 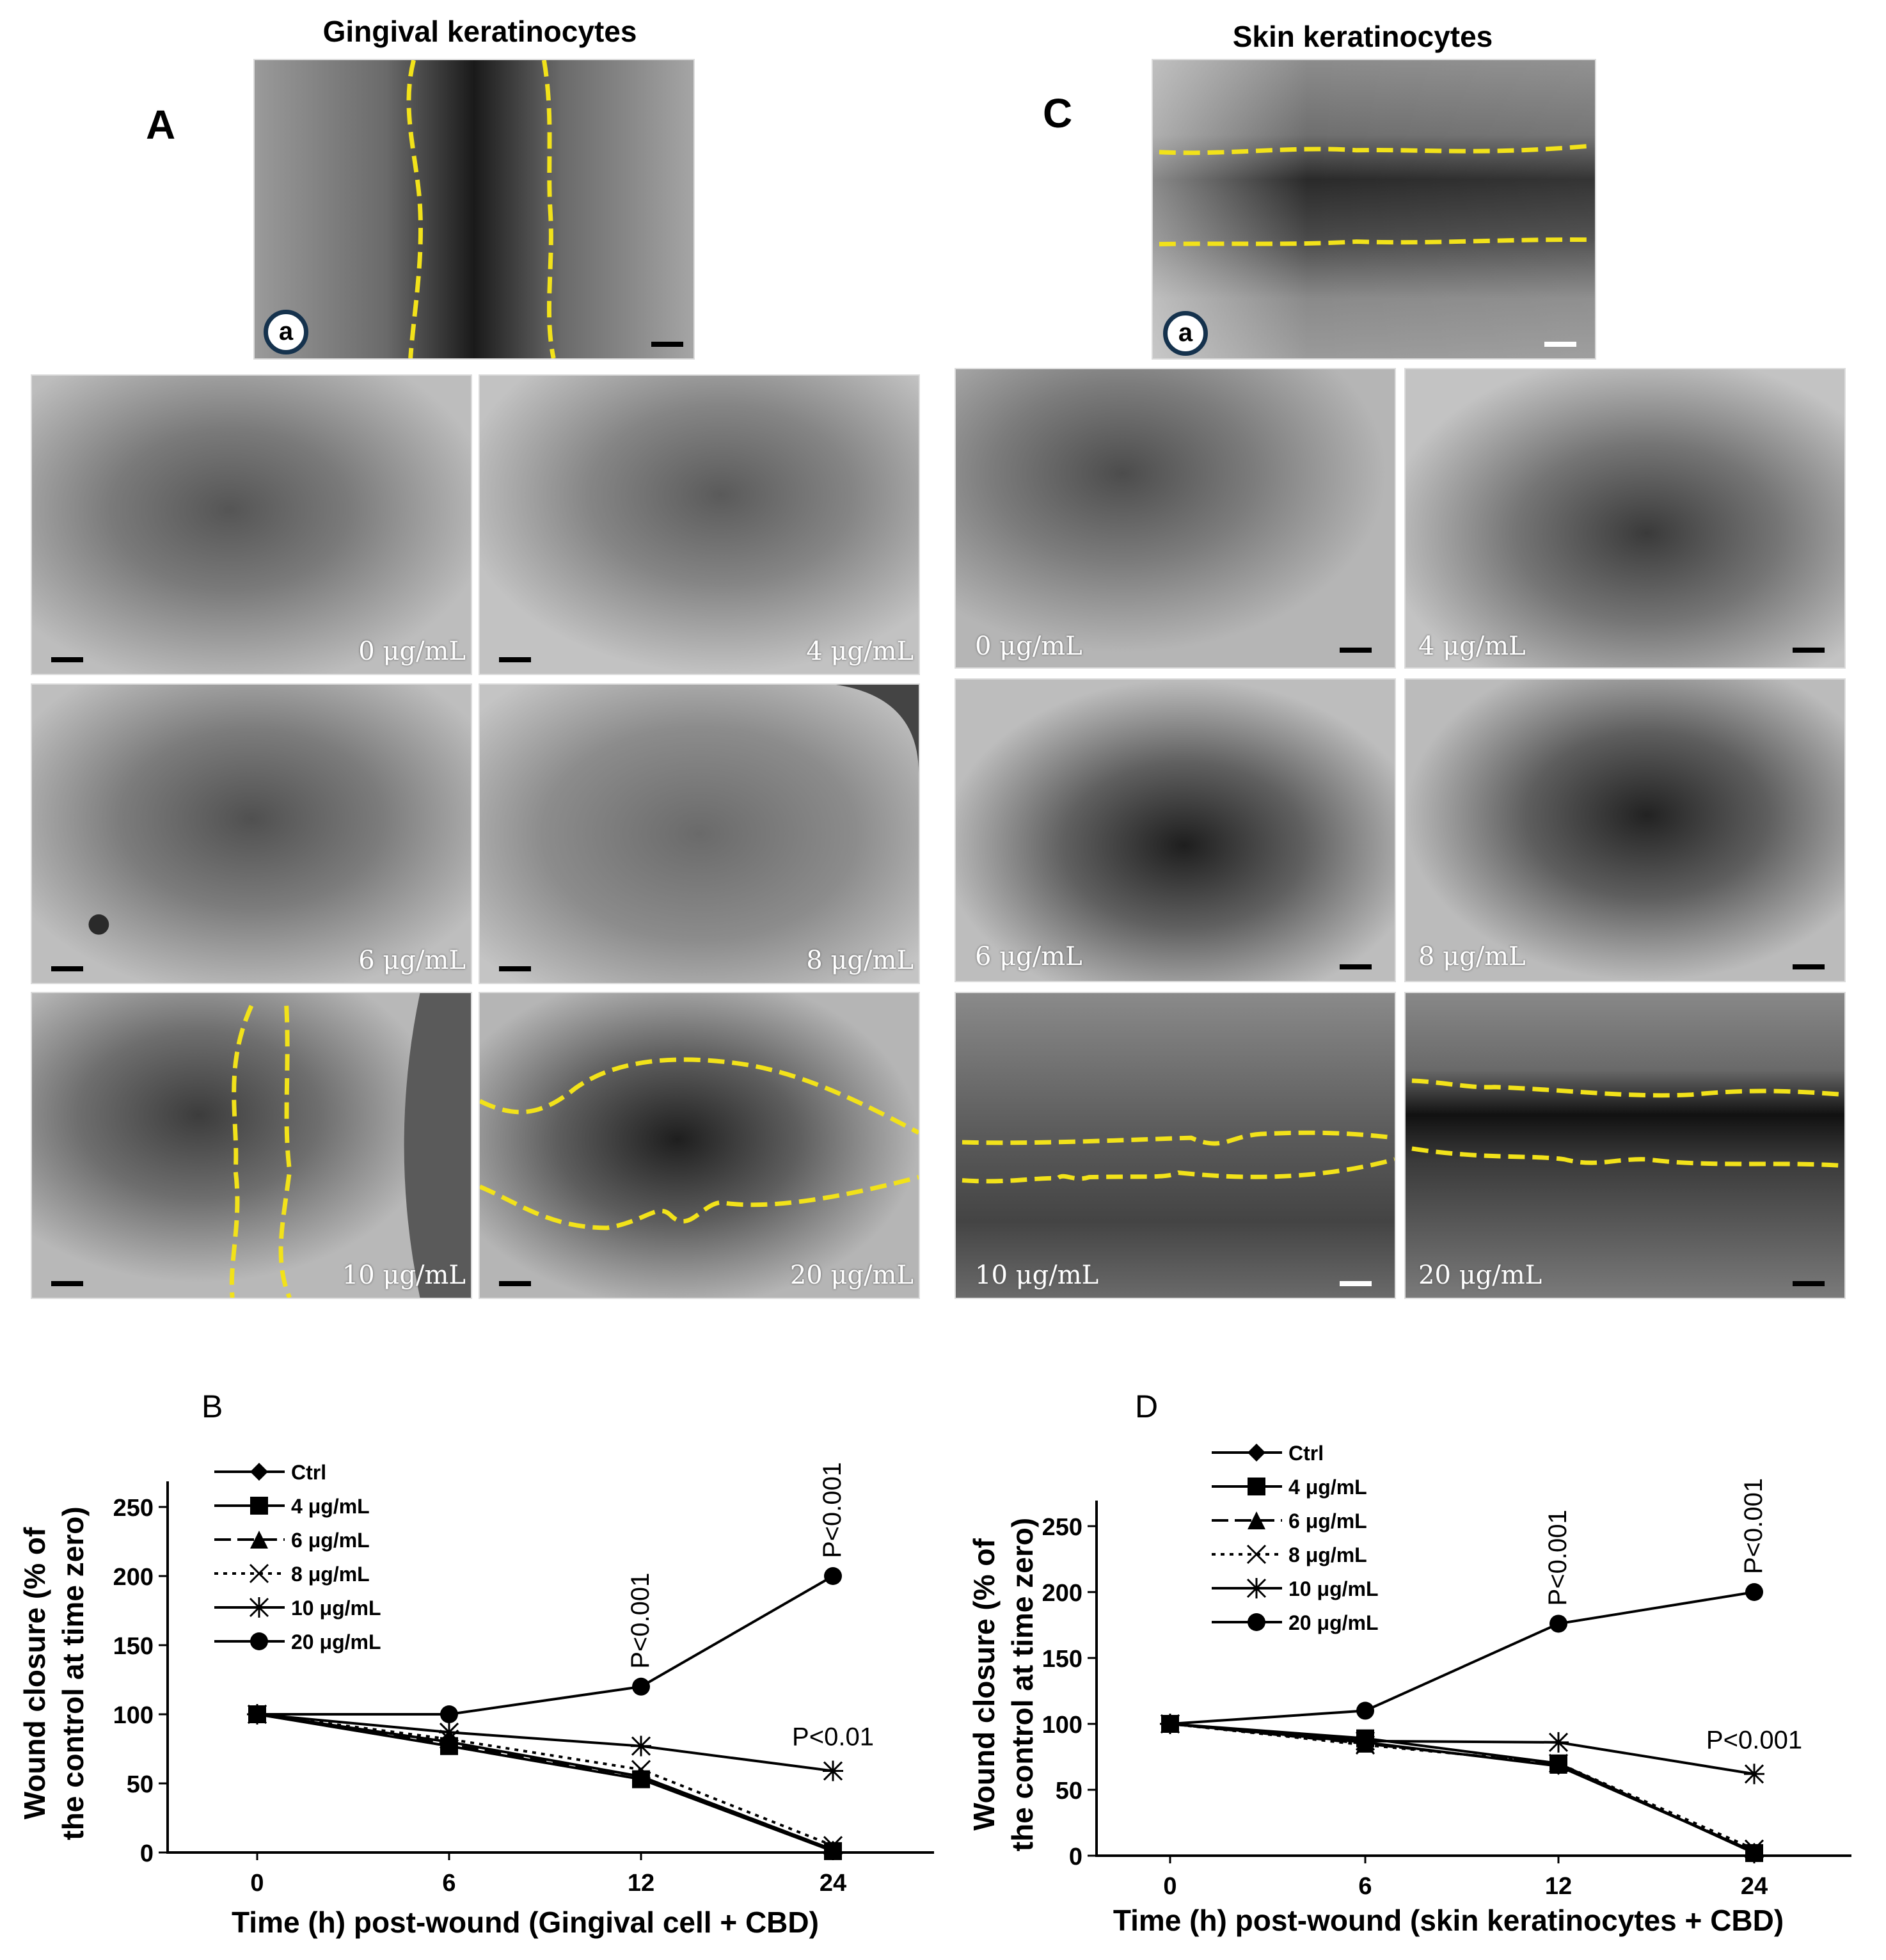 What do you see at coordinates (1363, 37) in the screenshot?
I see `skin-panel-title: Skin keratinocytes` at bounding box center [1363, 37].